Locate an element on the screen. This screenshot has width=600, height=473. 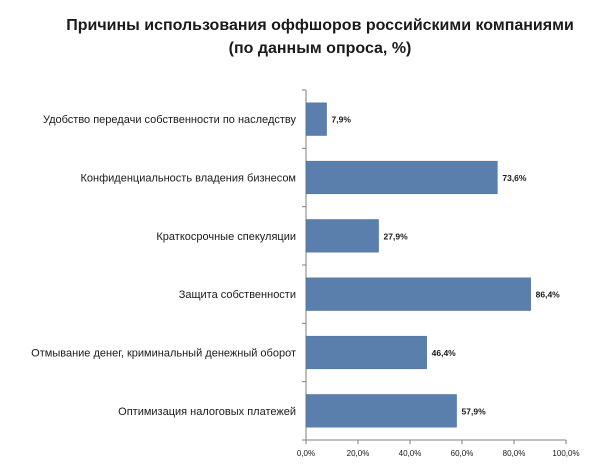
x-tick-label: 60,0% is located at coordinates (462, 453).